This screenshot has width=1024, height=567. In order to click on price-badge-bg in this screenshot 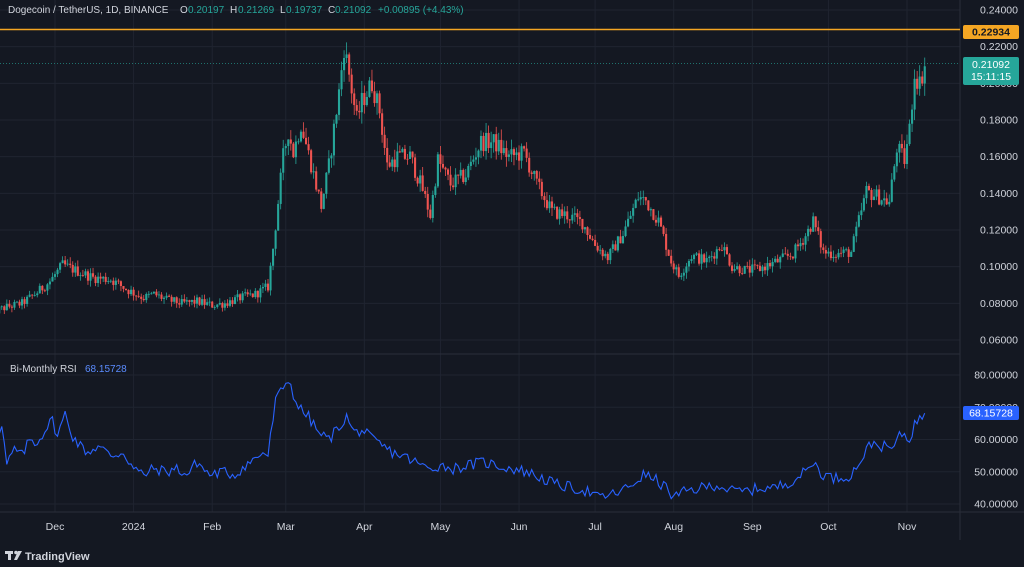, I will do `click(991, 71)`.